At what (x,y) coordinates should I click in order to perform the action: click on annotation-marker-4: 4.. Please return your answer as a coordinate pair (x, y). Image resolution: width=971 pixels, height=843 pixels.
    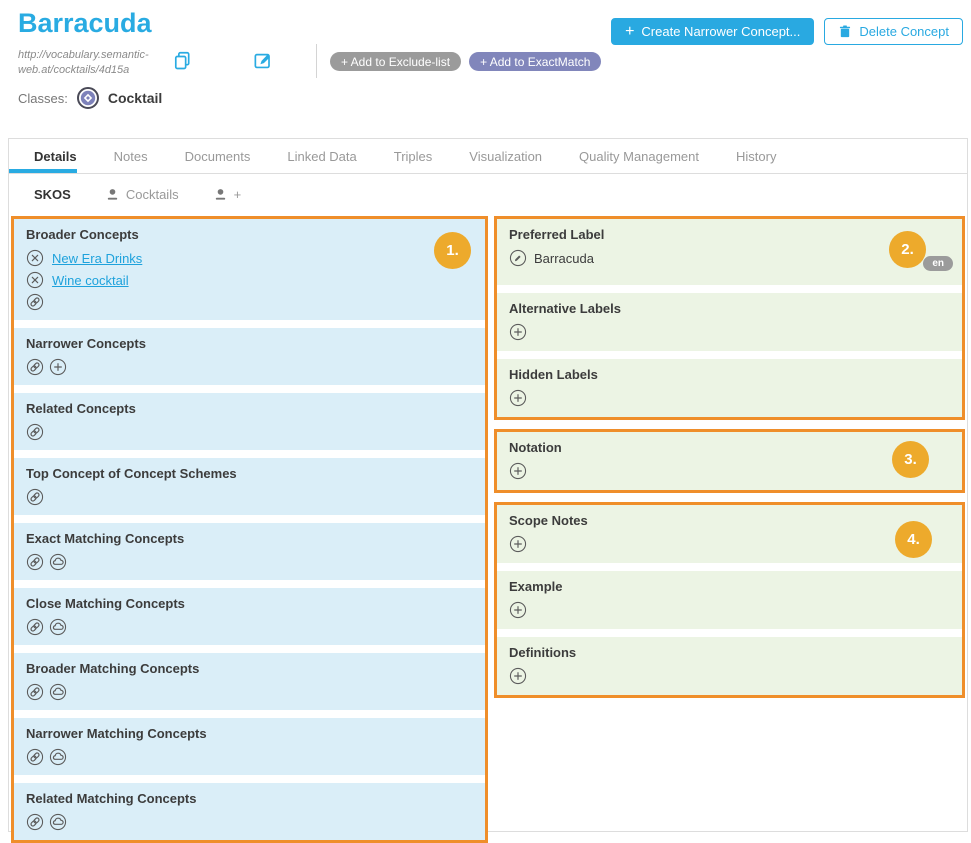
    Looking at the image, I should click on (913, 539).